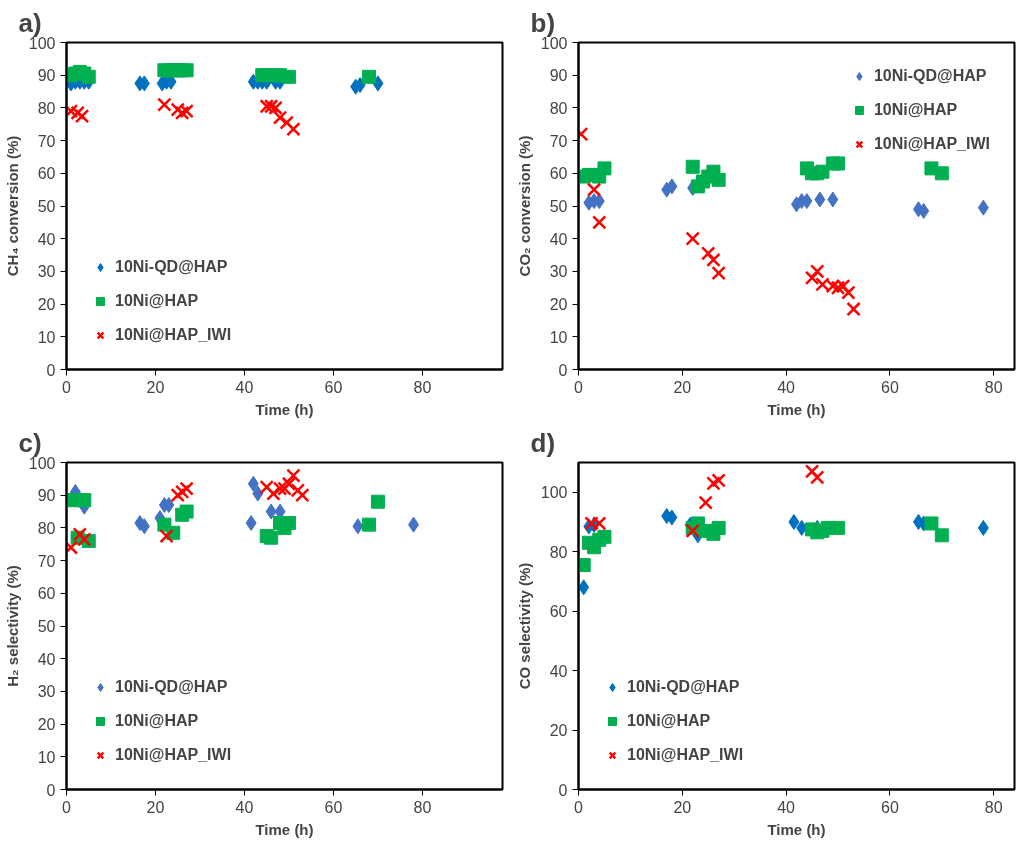  I want to click on y-axis-title: CO selectivity (%), so click(524, 626).